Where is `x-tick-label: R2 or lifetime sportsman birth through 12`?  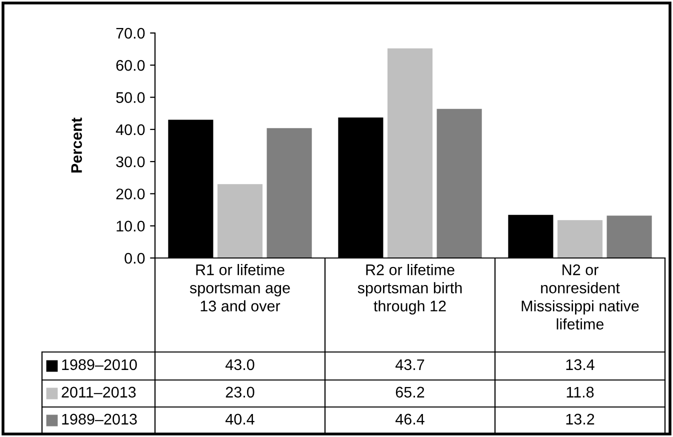 x-tick-label: R2 or lifetime sportsman birth through 12 is located at coordinates (410, 289).